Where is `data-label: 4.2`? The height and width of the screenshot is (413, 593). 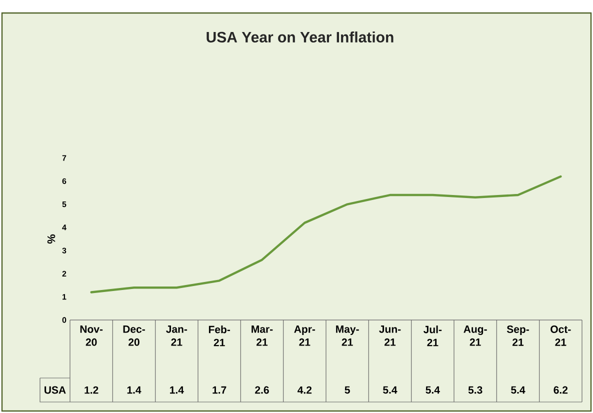
data-label: 4.2 is located at coordinates (305, 390).